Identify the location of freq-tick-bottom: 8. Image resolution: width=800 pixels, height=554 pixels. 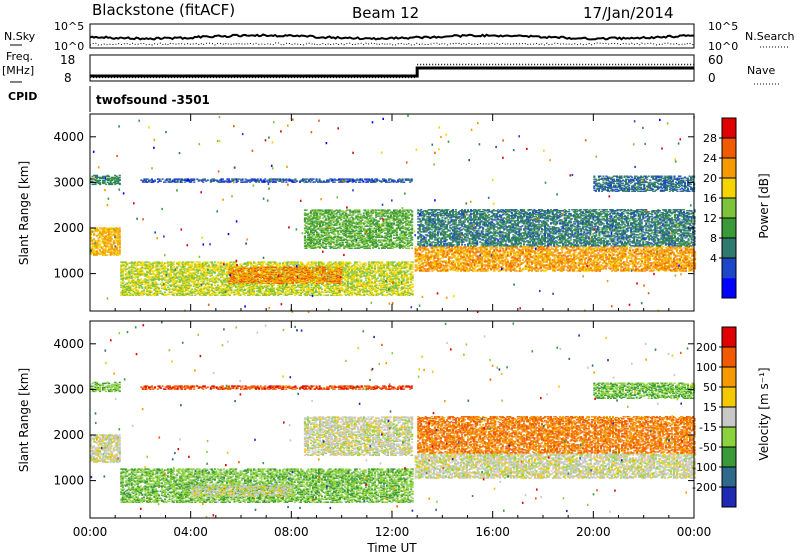
(68, 78).